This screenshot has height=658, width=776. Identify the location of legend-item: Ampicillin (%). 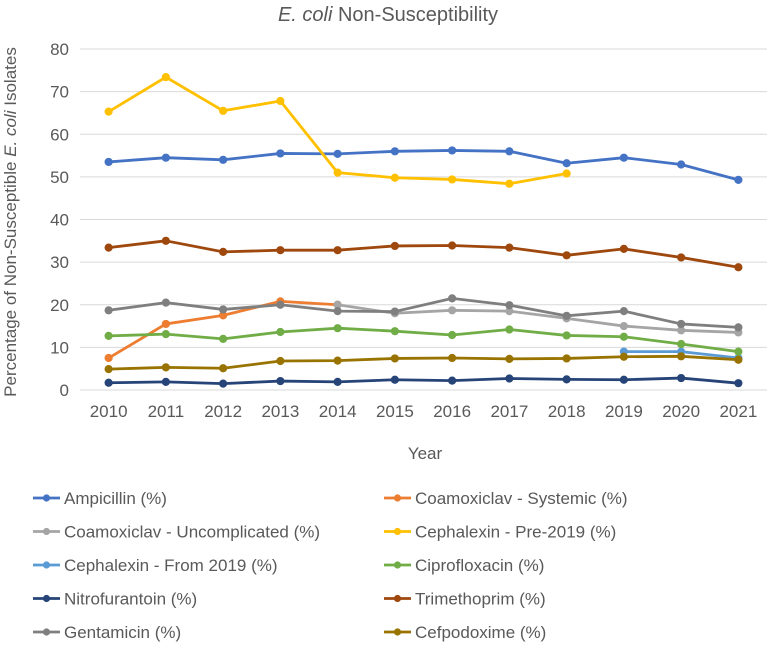
(100, 498).